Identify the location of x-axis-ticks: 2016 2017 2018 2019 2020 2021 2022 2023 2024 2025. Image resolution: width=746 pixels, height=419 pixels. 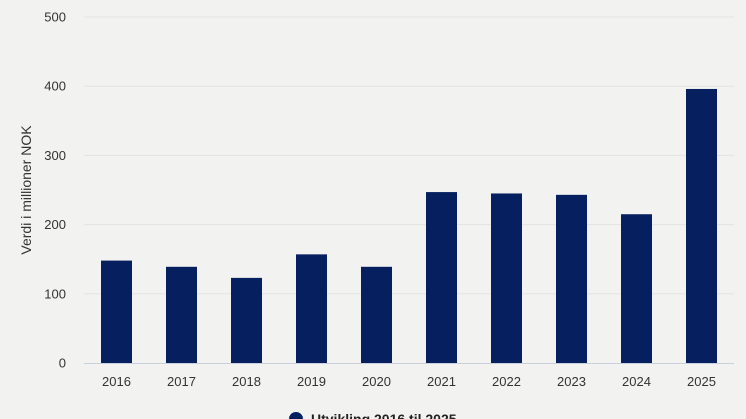
(409, 381).